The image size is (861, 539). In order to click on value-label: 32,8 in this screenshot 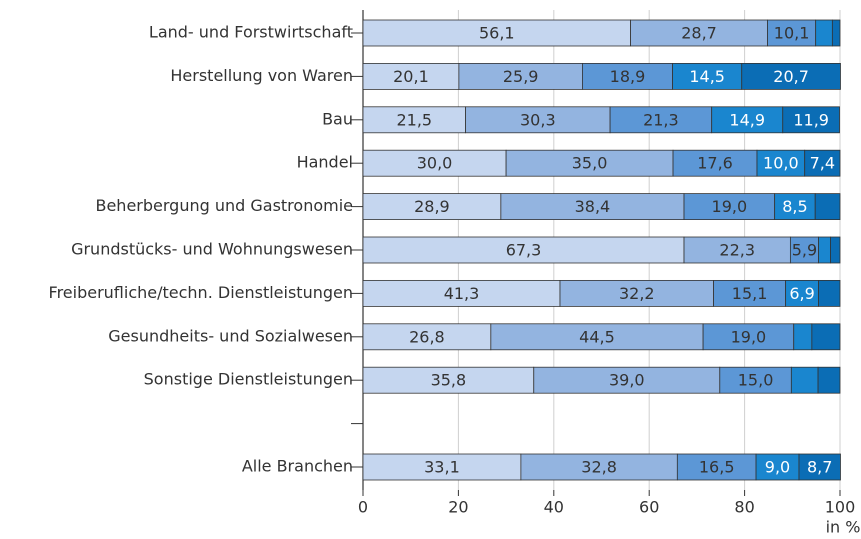, I will do `click(599, 467)`.